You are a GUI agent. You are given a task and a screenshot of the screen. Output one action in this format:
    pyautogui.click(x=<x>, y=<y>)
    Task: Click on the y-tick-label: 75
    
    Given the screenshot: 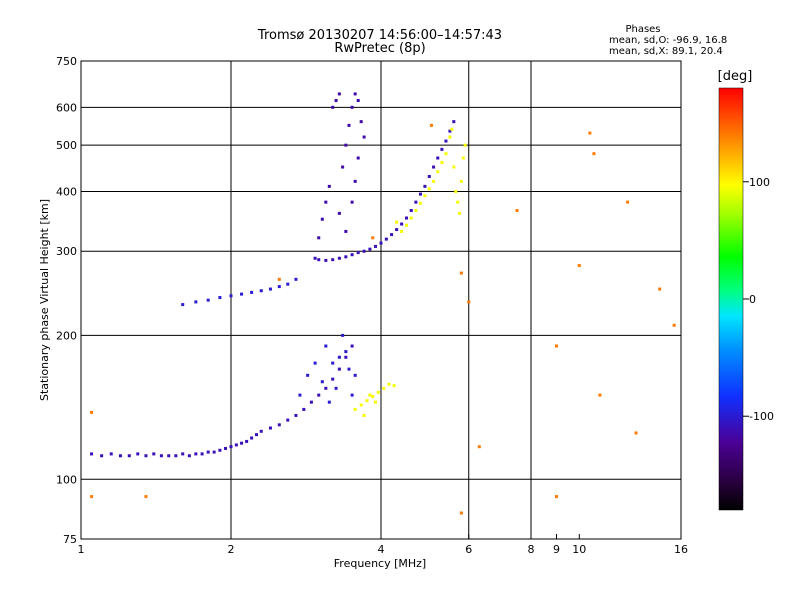 What is the action you would take?
    pyautogui.click(x=70, y=539)
    